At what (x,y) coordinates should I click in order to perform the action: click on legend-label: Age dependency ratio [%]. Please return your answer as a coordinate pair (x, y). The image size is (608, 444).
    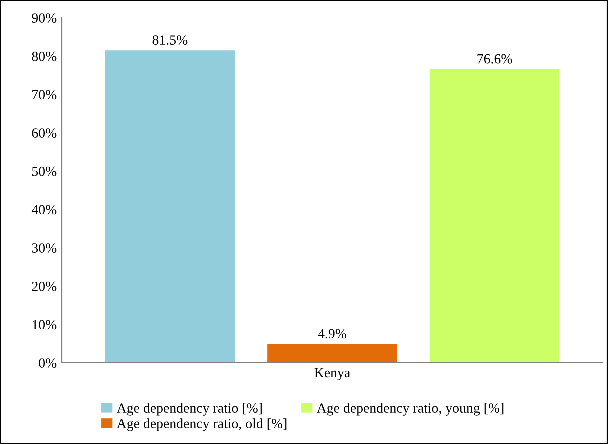
    Looking at the image, I should click on (189, 409).